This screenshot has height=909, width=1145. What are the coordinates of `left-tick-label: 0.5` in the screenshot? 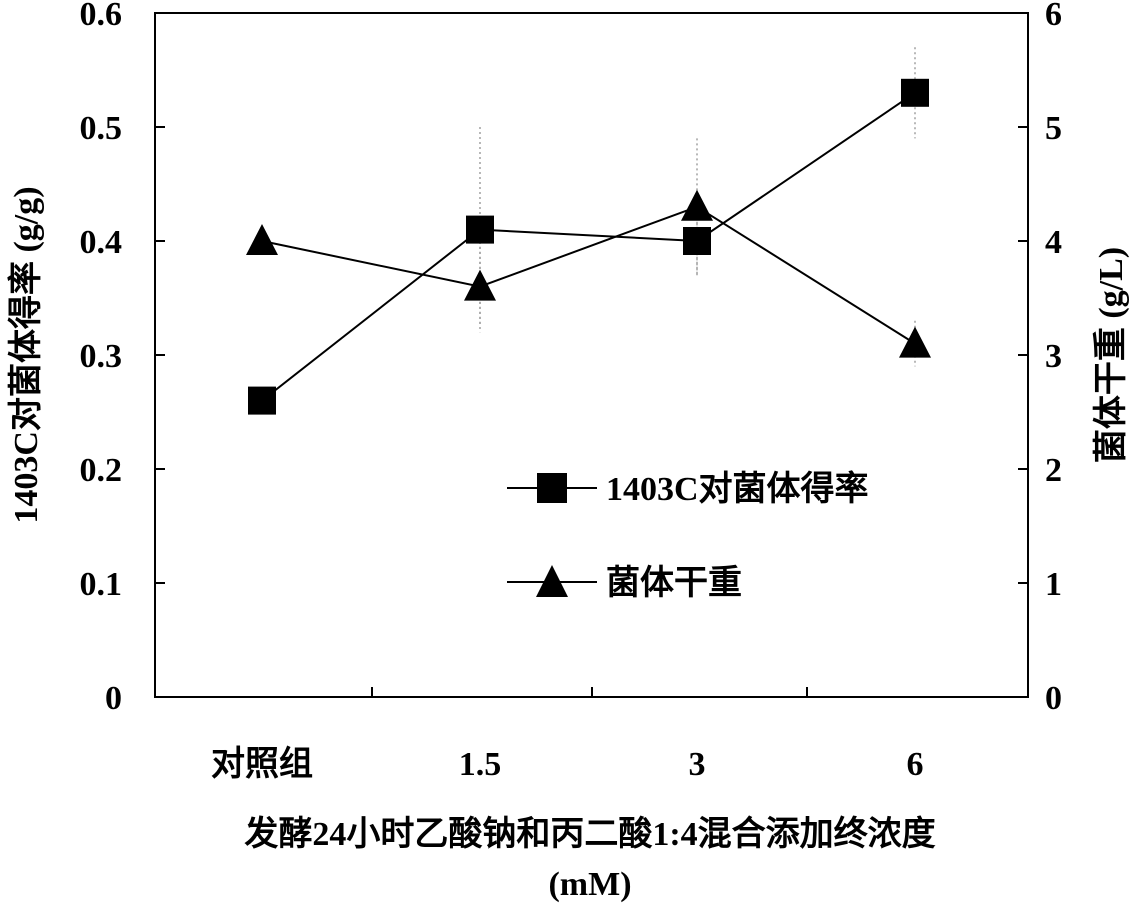 It's located at (101, 128).